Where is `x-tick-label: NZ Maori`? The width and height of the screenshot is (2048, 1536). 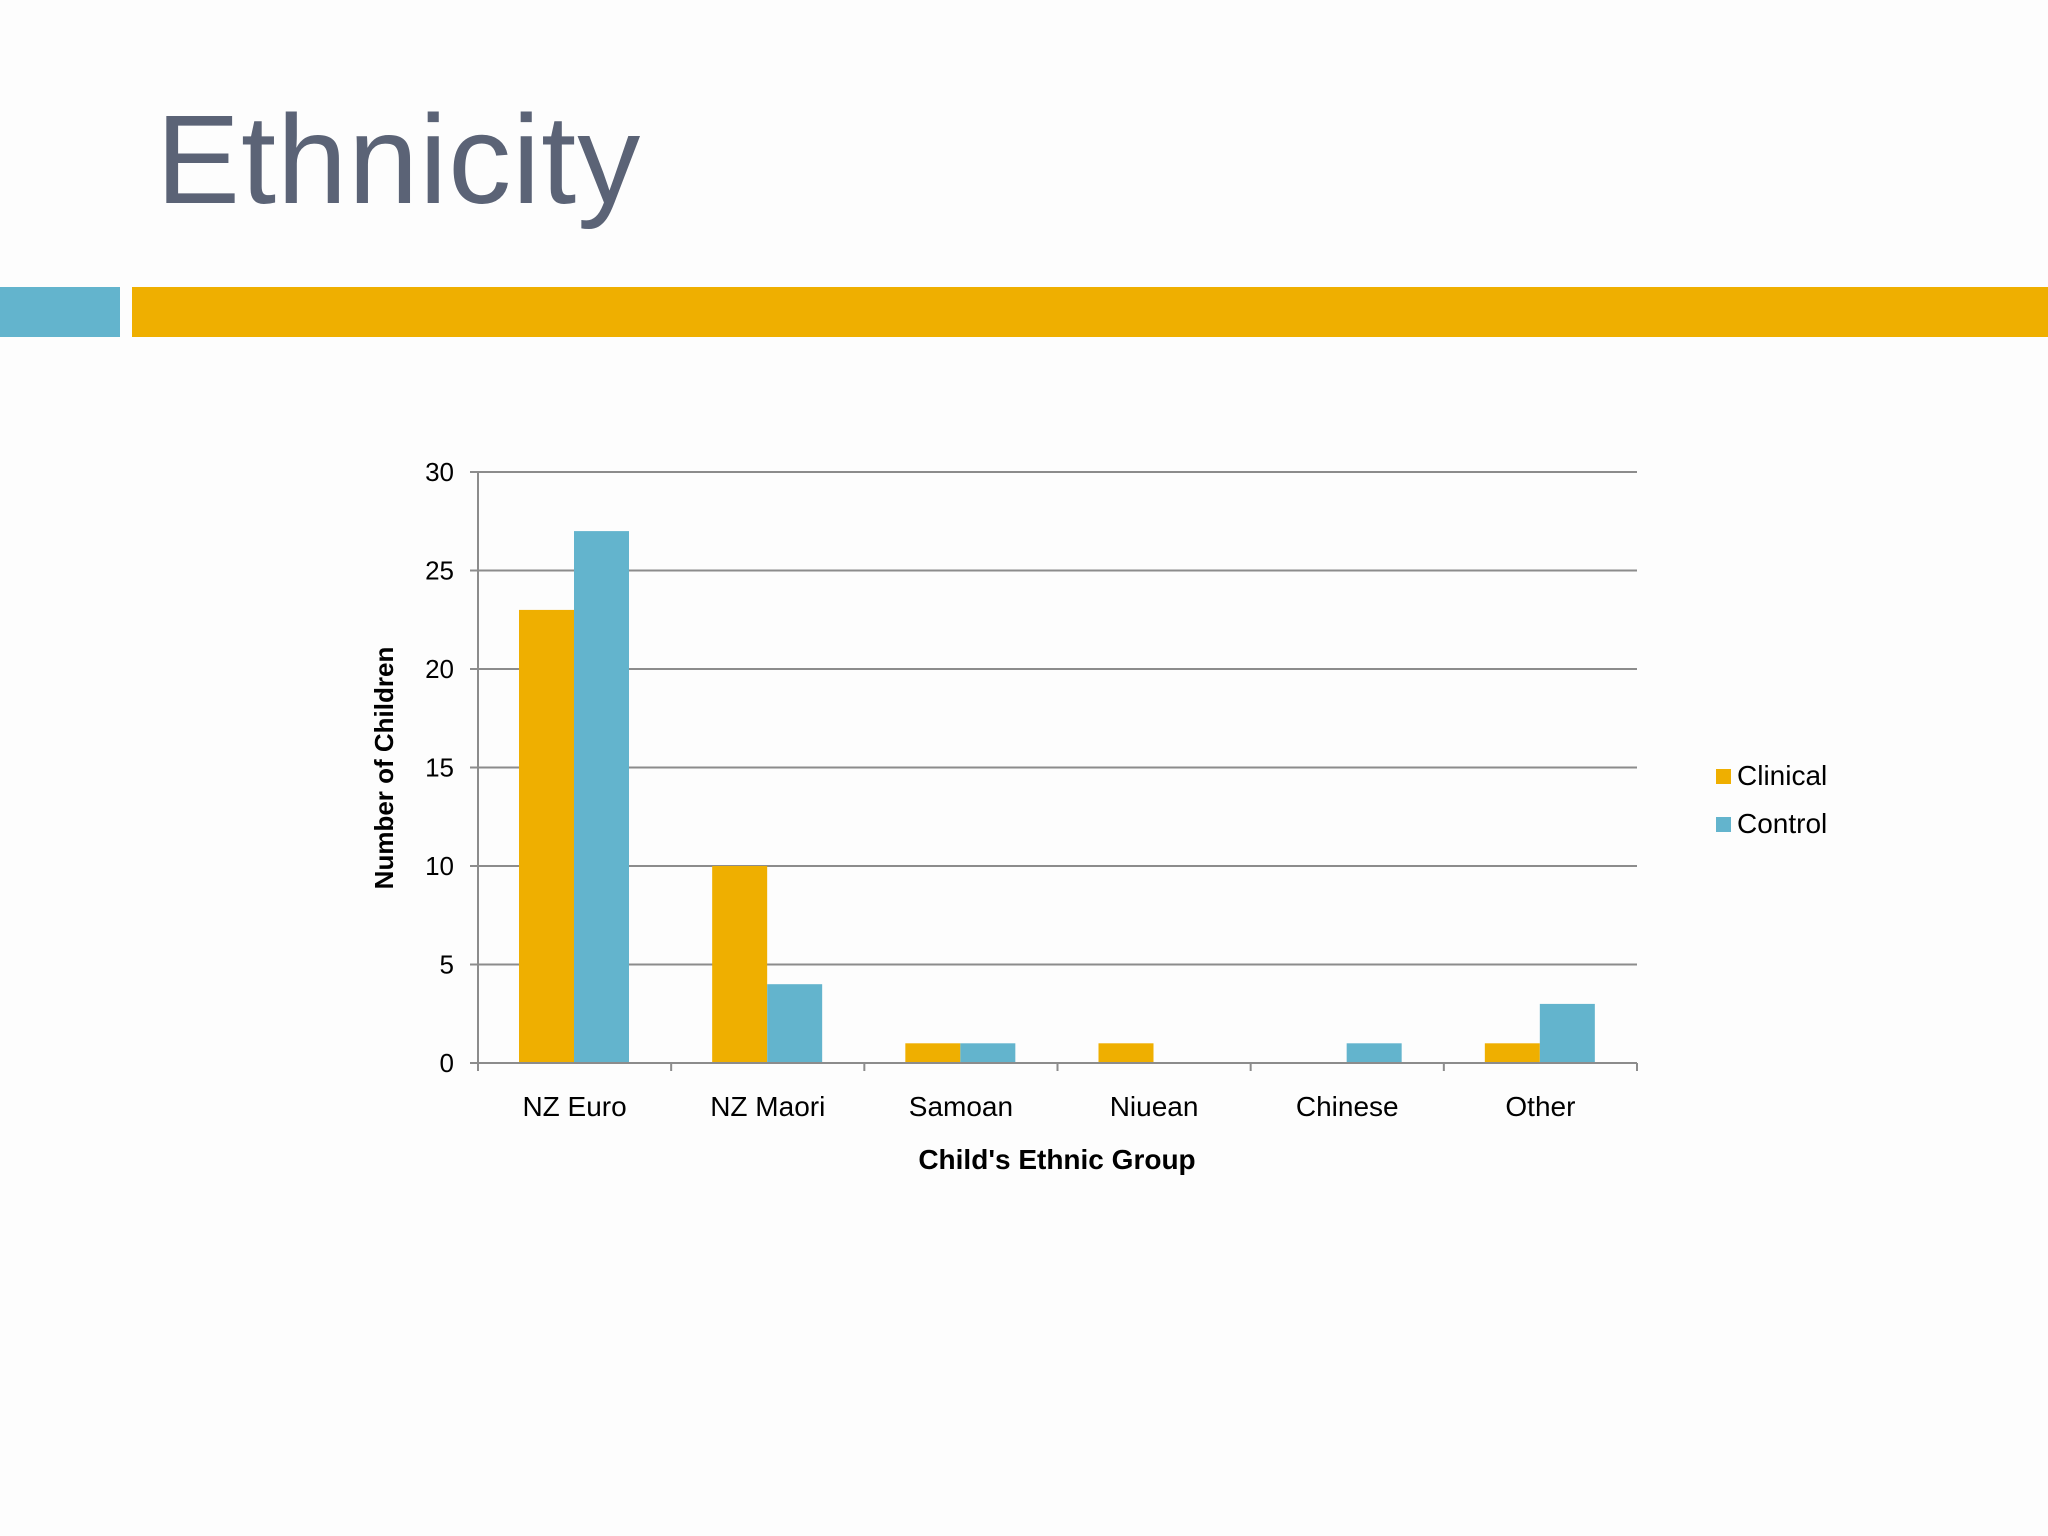
x-tick-label: NZ Maori is located at coordinates (767, 1106).